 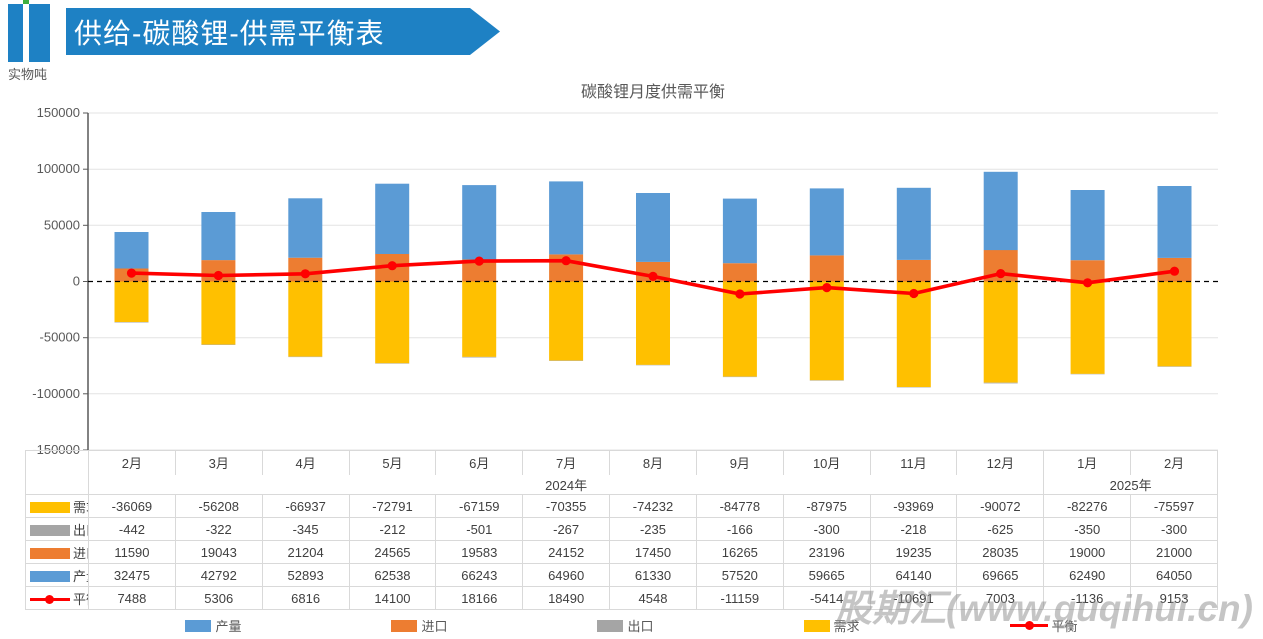 What do you see at coordinates (50, 553) in the screenshot?
I see `legend-swatch-import` at bounding box center [50, 553].